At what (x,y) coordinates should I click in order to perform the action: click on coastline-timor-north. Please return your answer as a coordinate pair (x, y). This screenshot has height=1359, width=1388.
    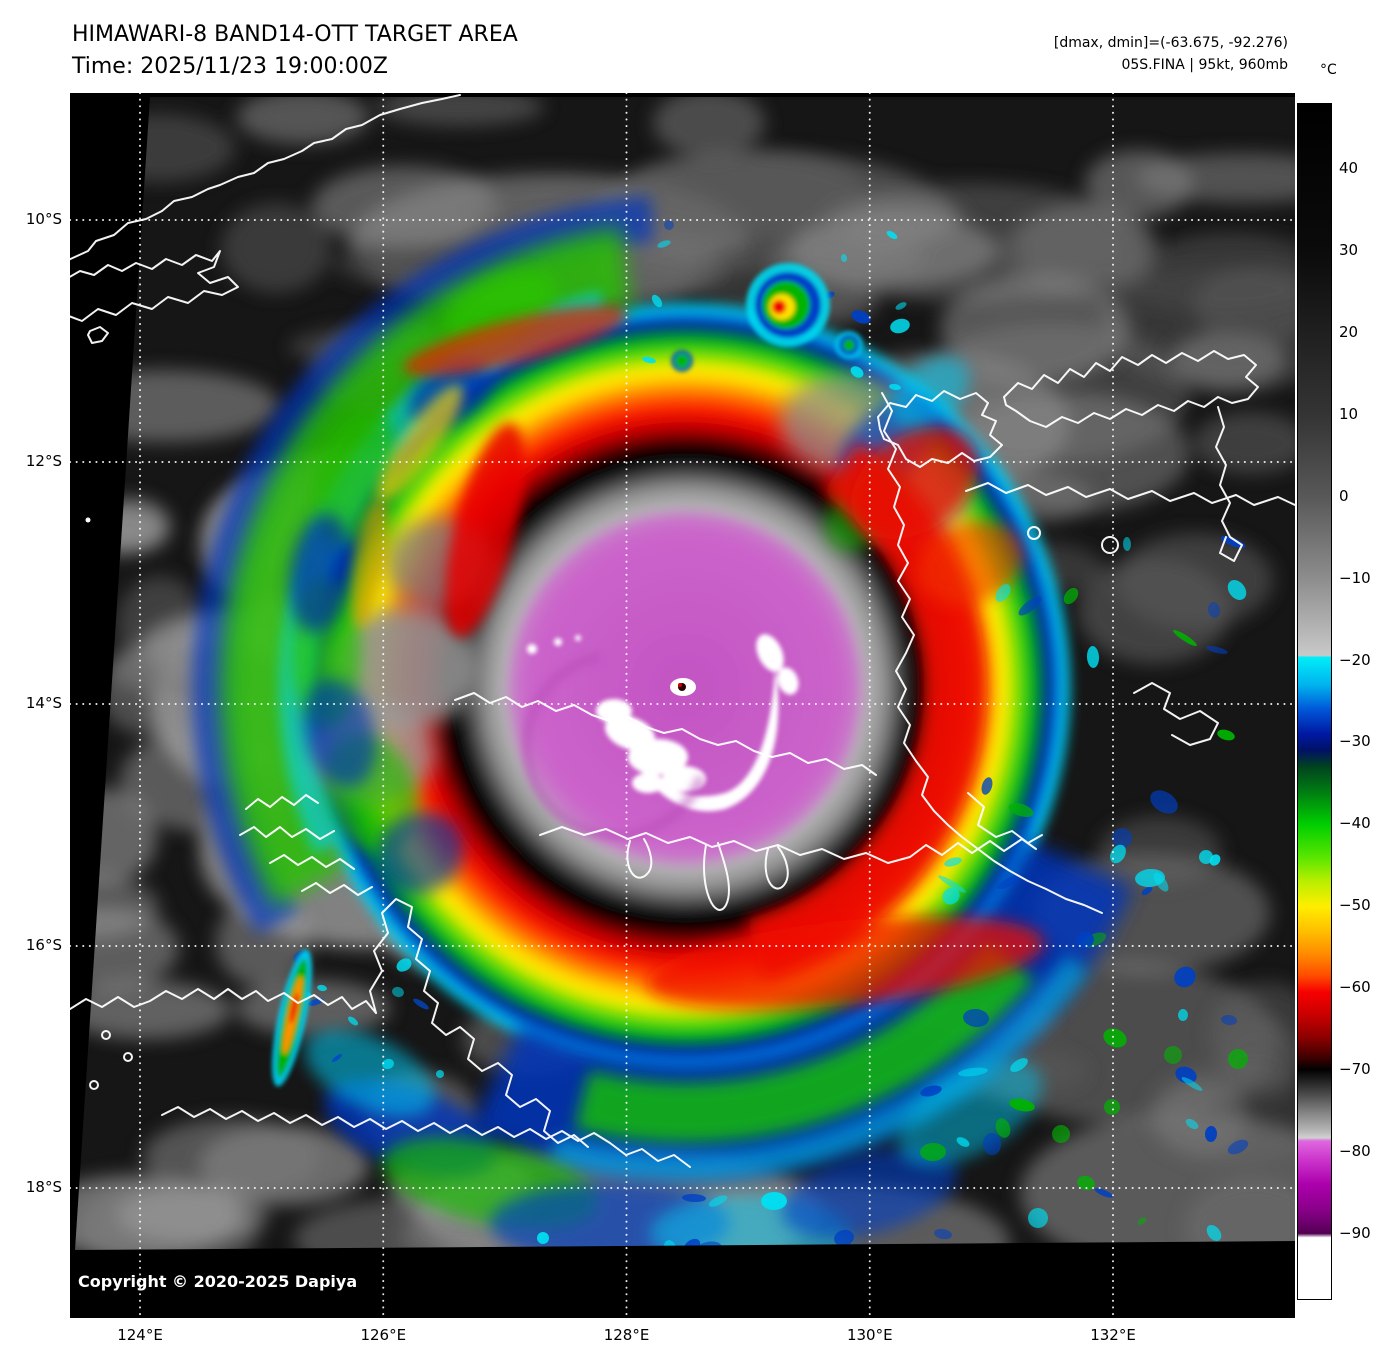
    Looking at the image, I should click on (265, 177).